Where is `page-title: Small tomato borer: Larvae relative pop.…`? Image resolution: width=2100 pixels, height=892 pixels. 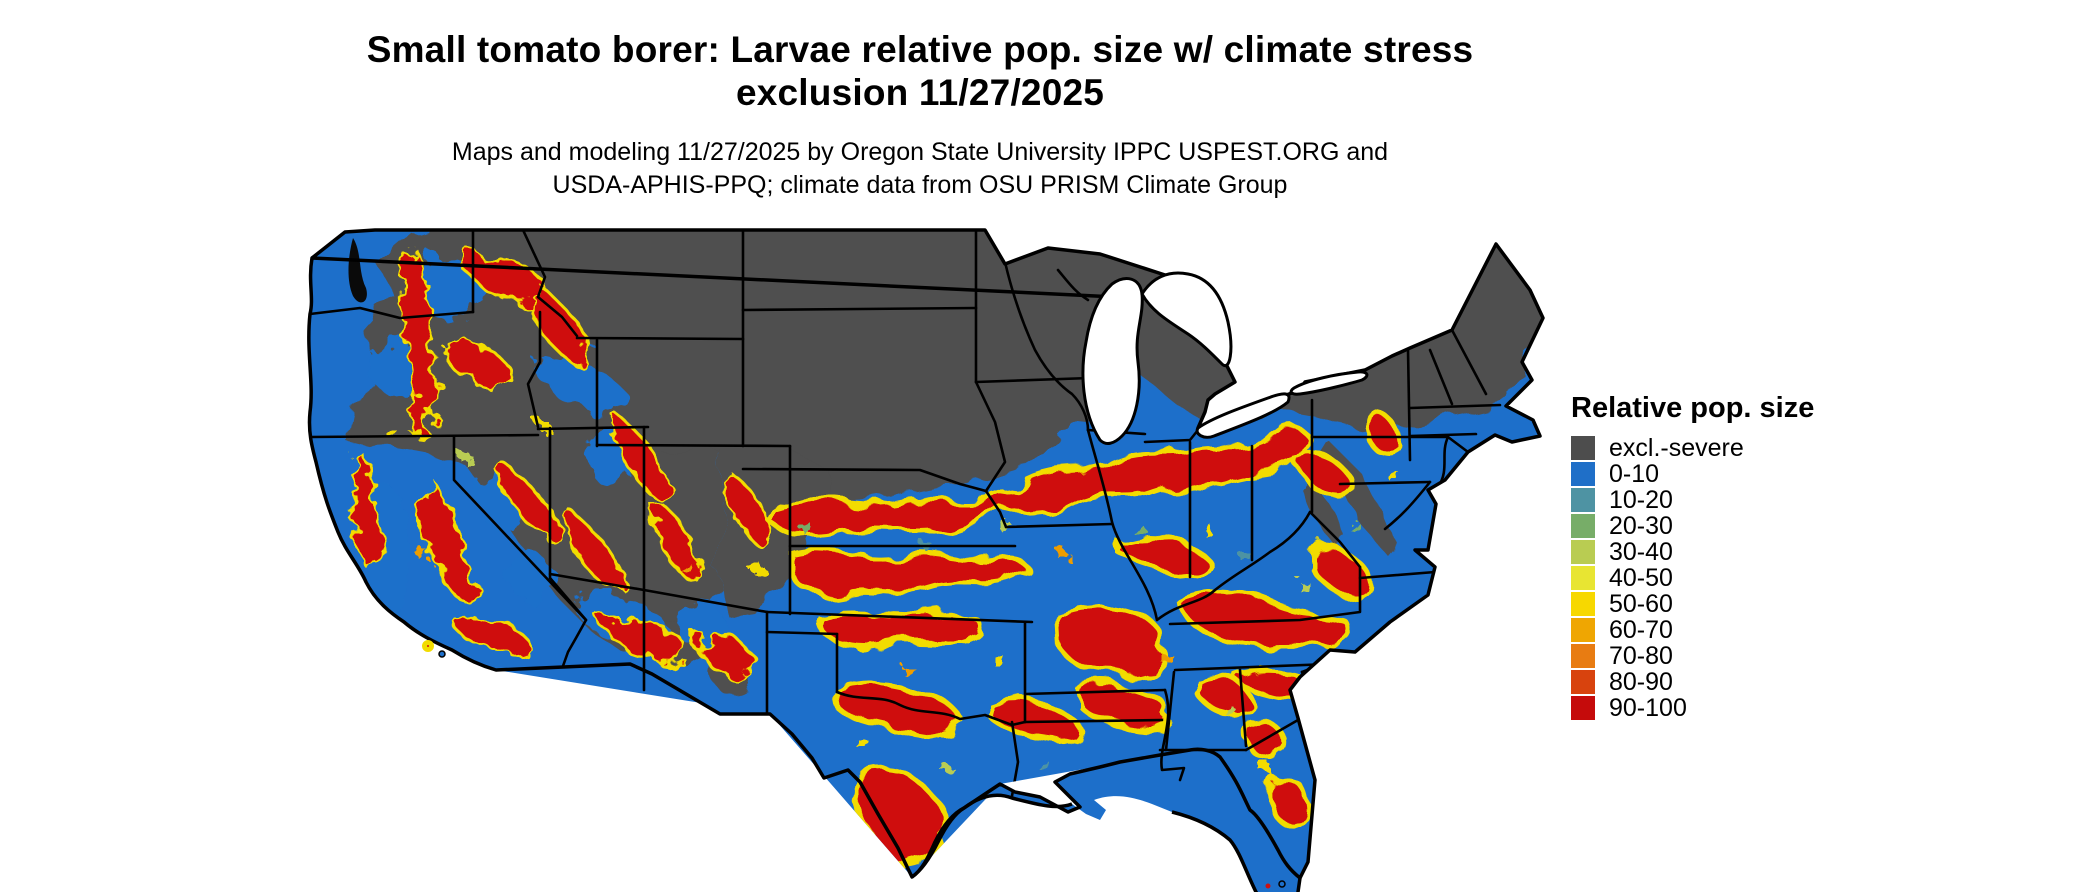 page-title: Small tomato borer: Larvae relative pop.… is located at coordinates (920, 71).